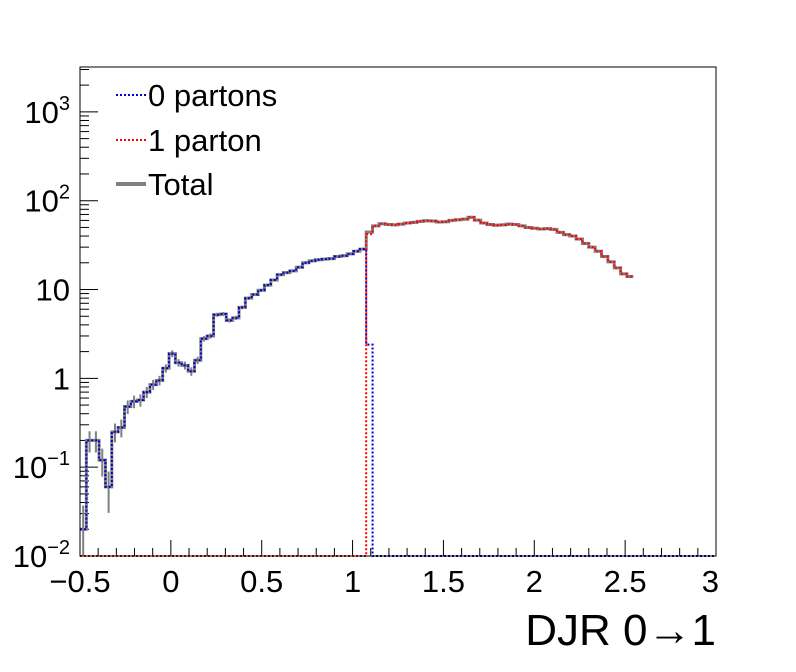  Describe the element at coordinates (79, 581) in the screenshot. I see `x-tick-label: −0.5` at that location.